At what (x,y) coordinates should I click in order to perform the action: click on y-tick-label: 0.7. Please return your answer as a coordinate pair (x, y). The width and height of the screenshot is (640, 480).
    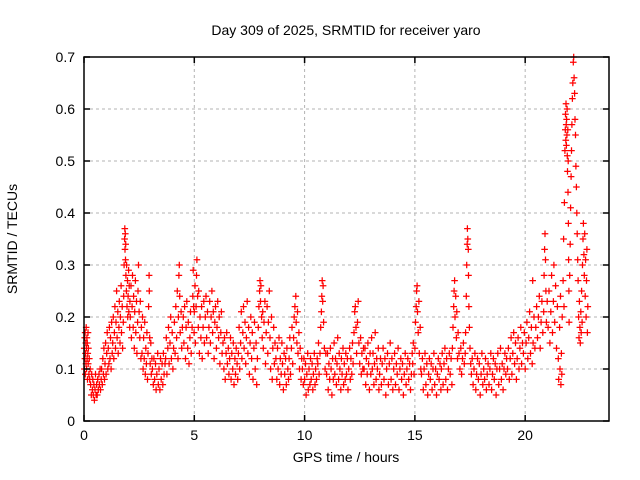
    Looking at the image, I should click on (66, 57).